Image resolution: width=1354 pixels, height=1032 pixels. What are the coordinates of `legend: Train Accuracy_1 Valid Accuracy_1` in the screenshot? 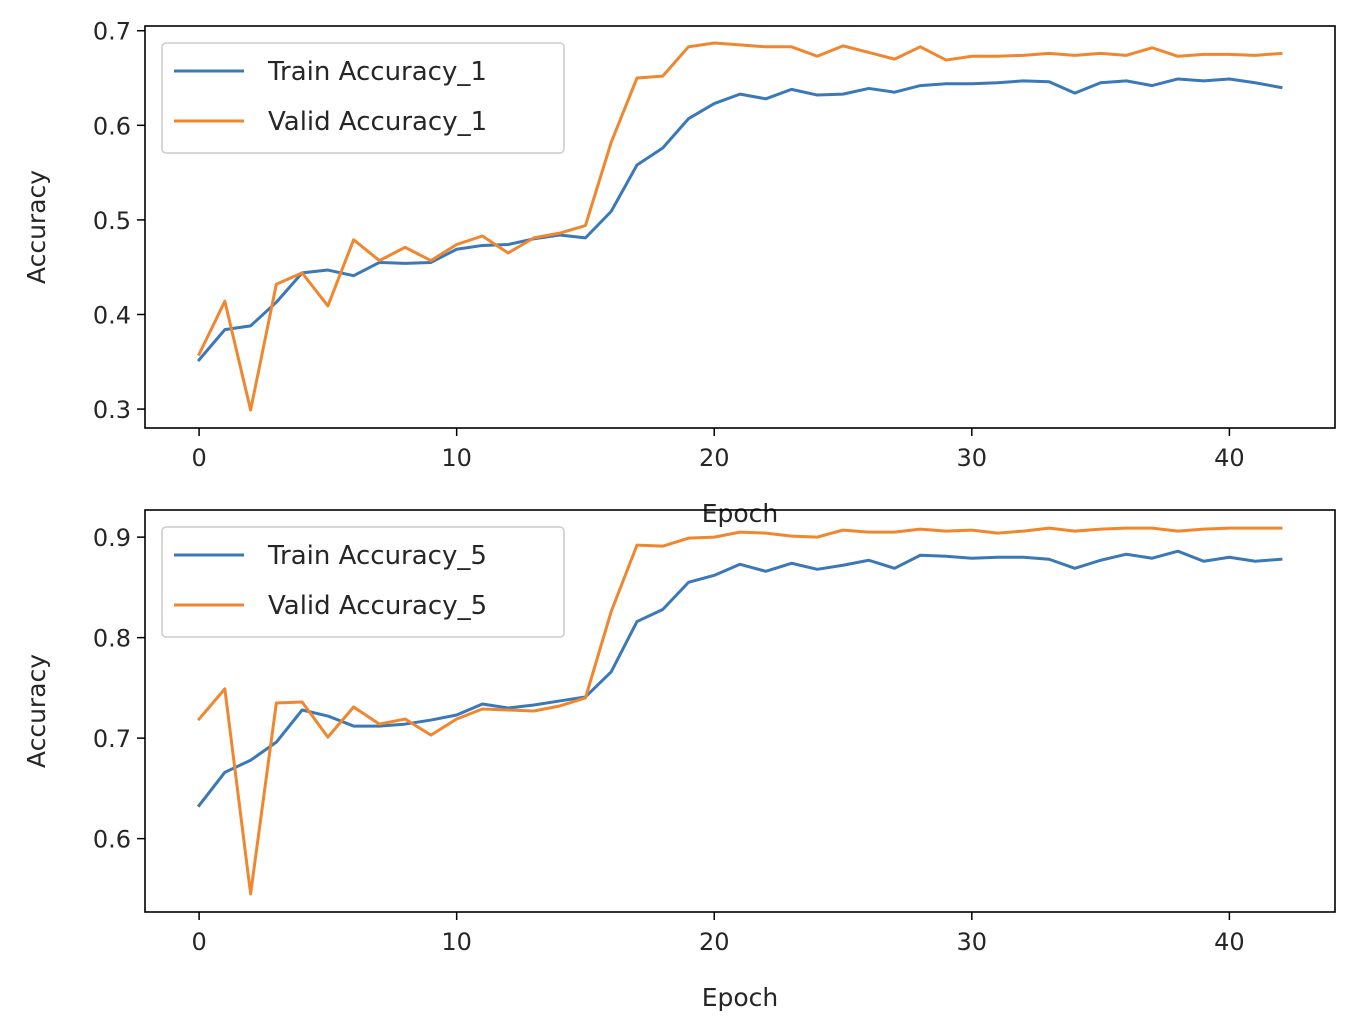 It's located at (363, 98).